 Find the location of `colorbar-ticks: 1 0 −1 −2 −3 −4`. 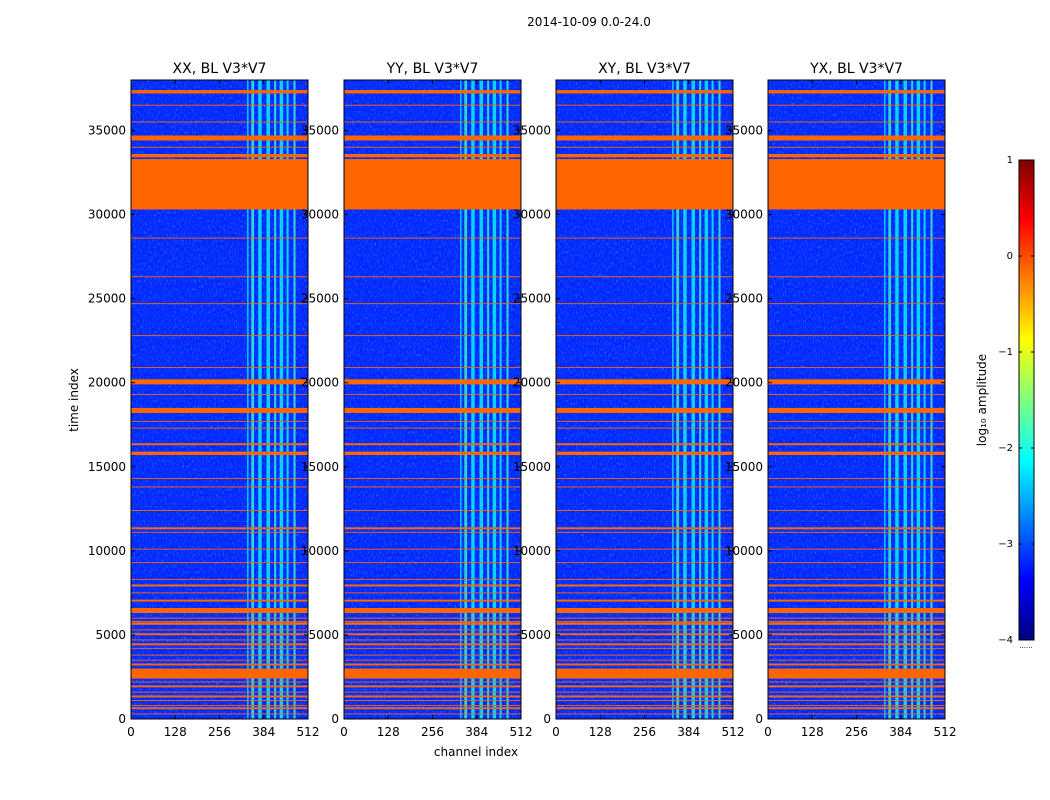

colorbar-ticks: 1 0 −1 −2 −3 −4 is located at coordinates (1016, 400).